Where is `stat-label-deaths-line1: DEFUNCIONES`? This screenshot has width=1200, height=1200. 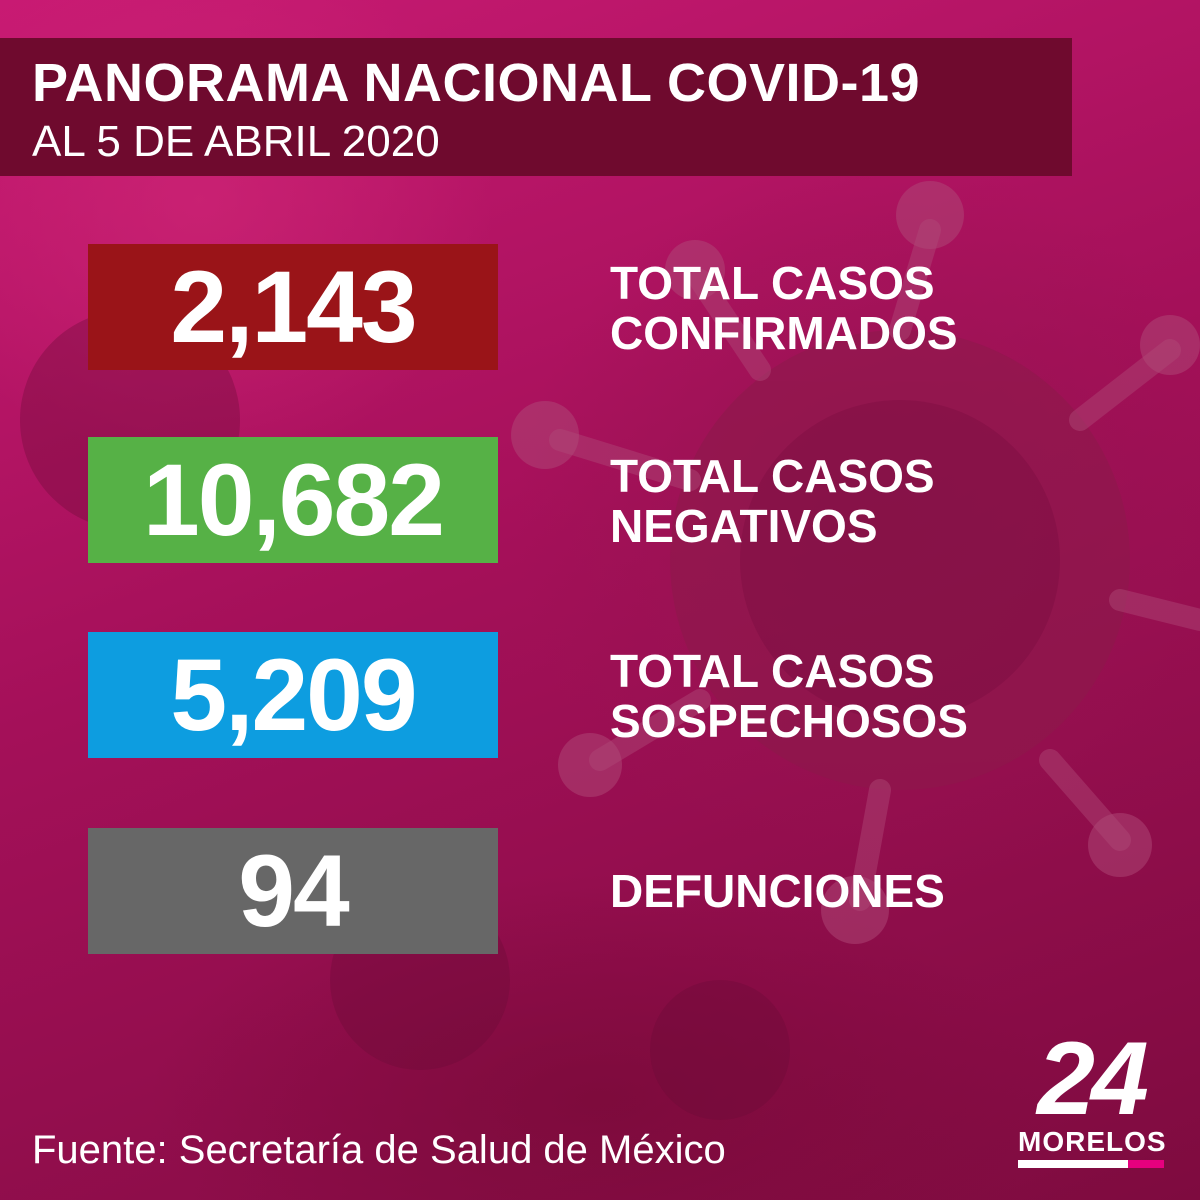 stat-label-deaths-line1: DEFUNCIONES is located at coordinates (777, 891).